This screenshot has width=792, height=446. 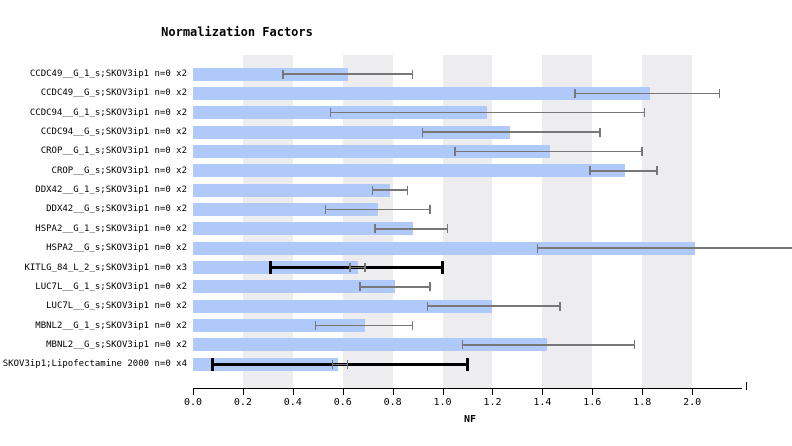 What do you see at coordinates (342, 402) in the screenshot?
I see `x-tick-label: 0.6` at bounding box center [342, 402].